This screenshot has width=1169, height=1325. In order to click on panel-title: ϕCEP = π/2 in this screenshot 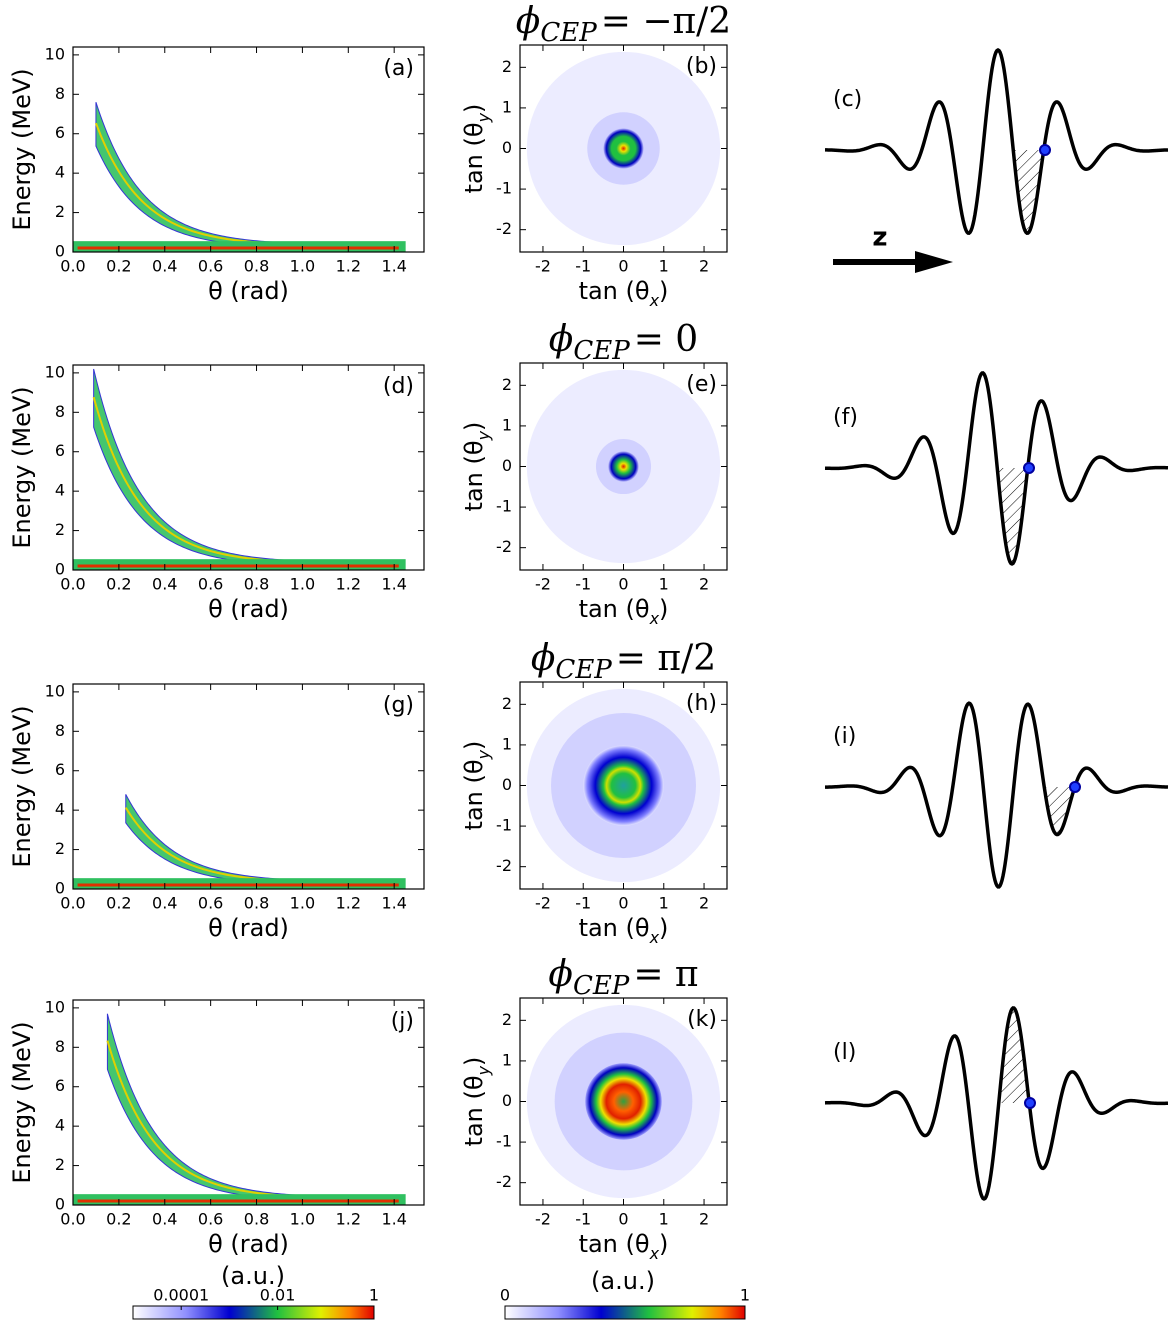, I will do `click(623, 661)`.